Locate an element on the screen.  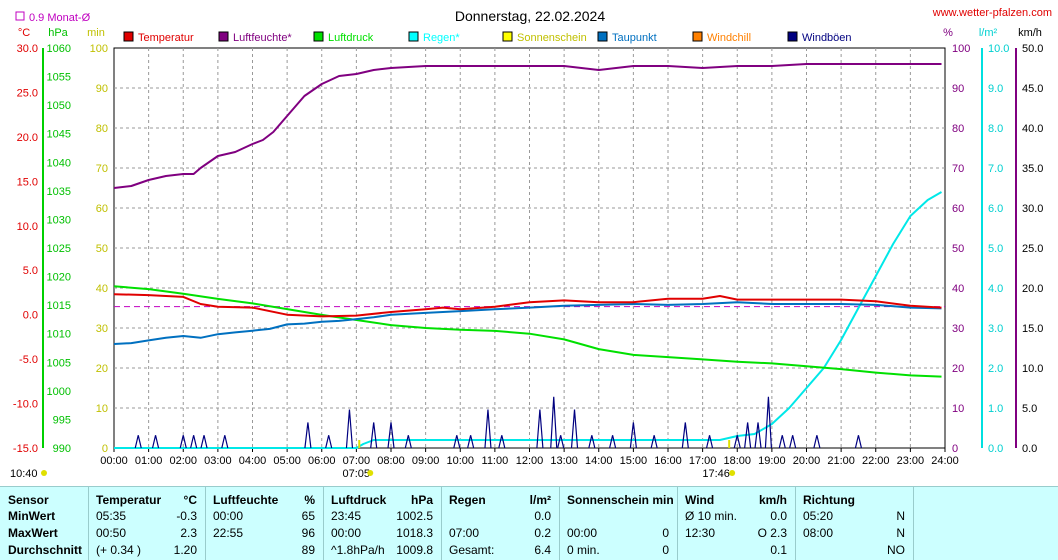
x-tick-label: 05:00 is located at coordinates (287, 461).